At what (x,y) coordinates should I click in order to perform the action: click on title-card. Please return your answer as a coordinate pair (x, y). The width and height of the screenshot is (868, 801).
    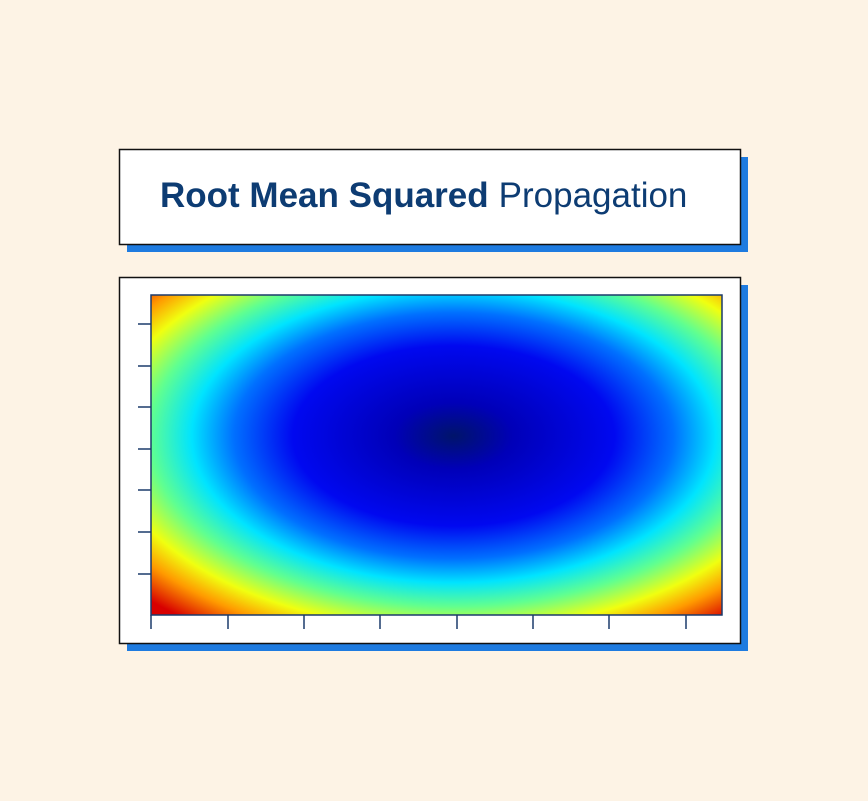
    Looking at the image, I should click on (430, 197).